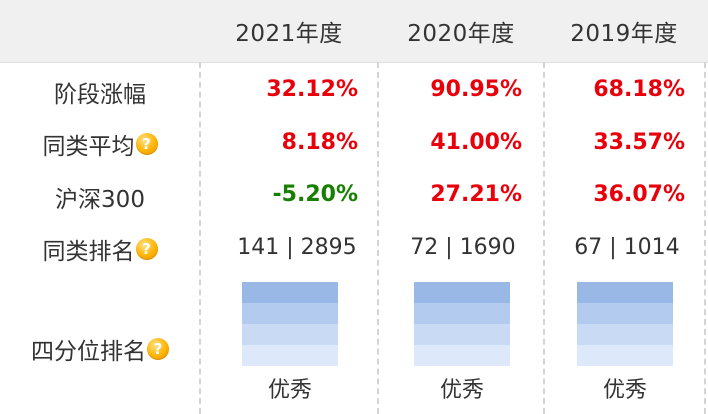 Image resolution: width=708 pixels, height=414 pixels. Describe the element at coordinates (627, 247) in the screenshot. I see `category-rank-2019: 67 | 1014` at that location.